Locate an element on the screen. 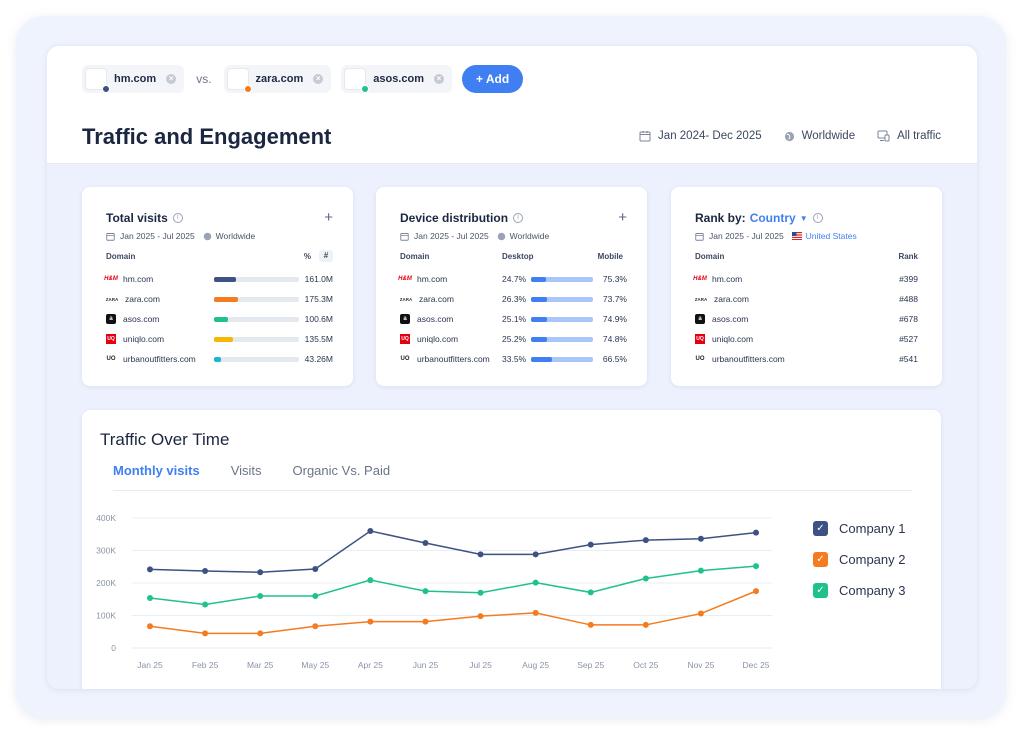  table-row: ZARA zara.com 175.3M is located at coordinates (219, 299).